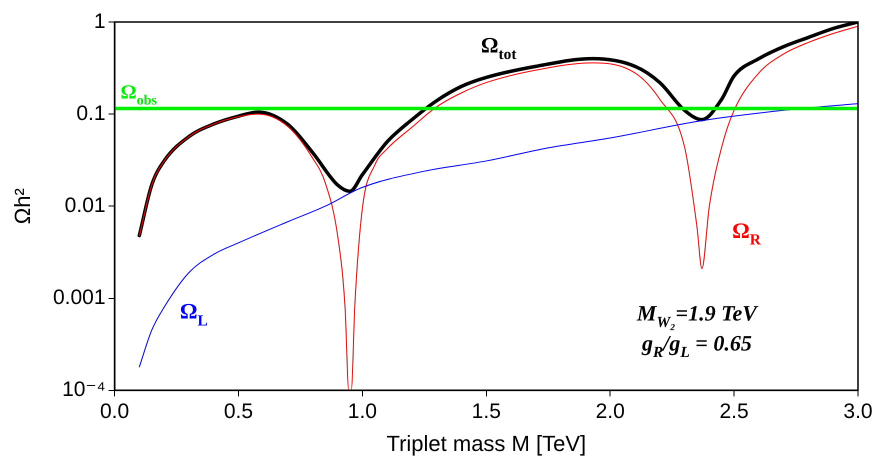 Image resolution: width=876 pixels, height=466 pixels. Describe the element at coordinates (239, 411) in the screenshot. I see `x-tick-label: 0.5` at that location.